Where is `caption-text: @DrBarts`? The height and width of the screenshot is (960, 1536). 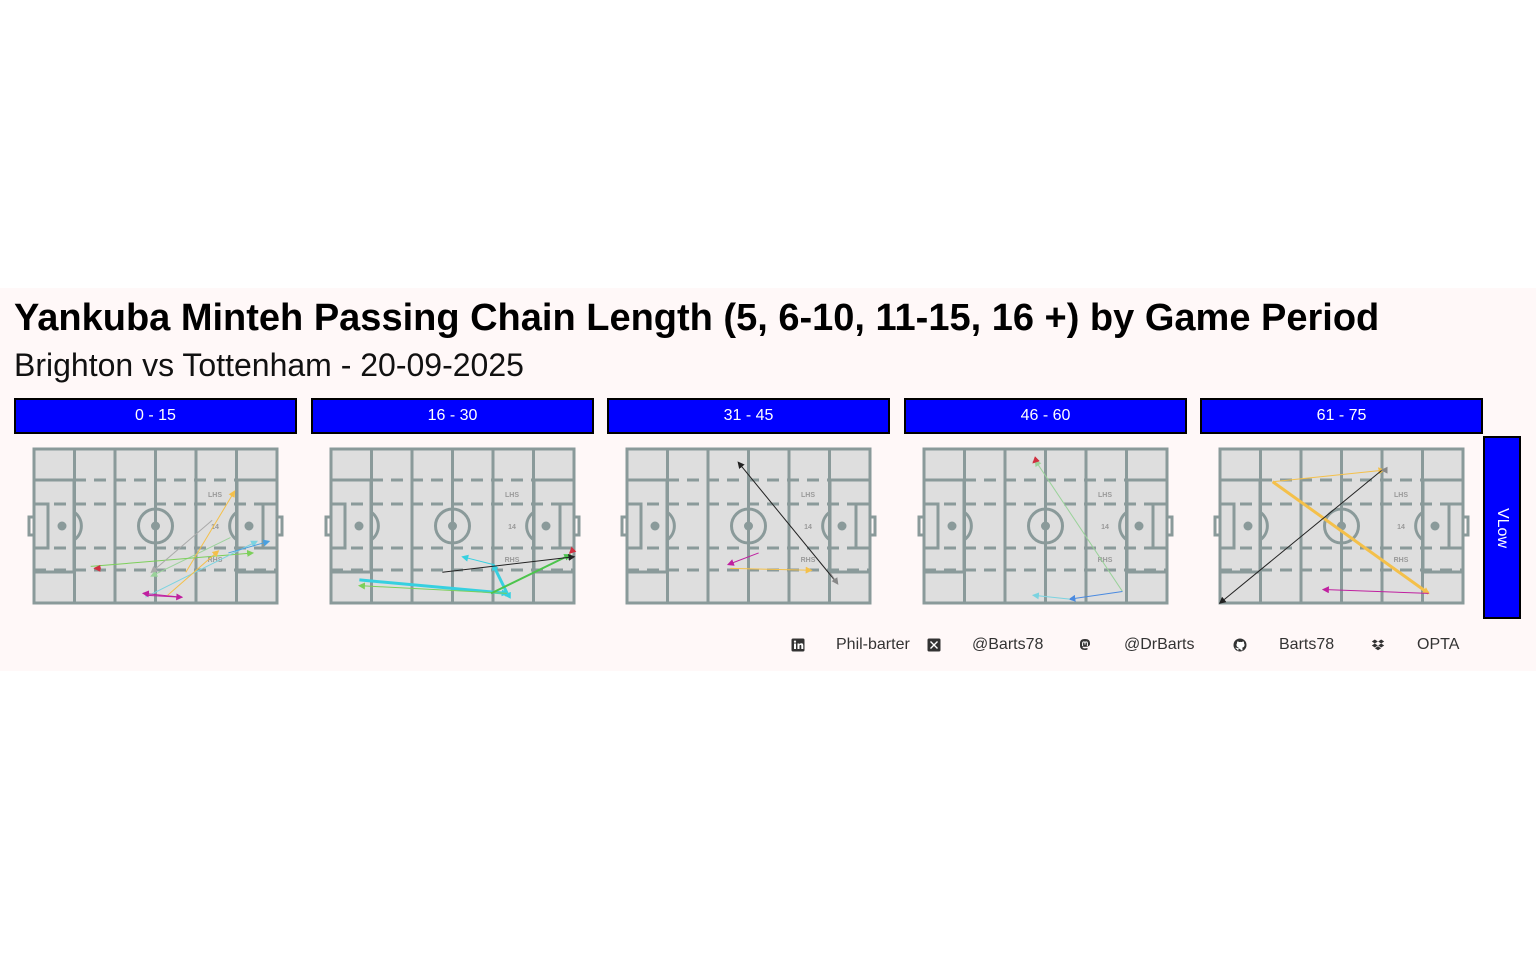 caption-text: @DrBarts is located at coordinates (1159, 644).